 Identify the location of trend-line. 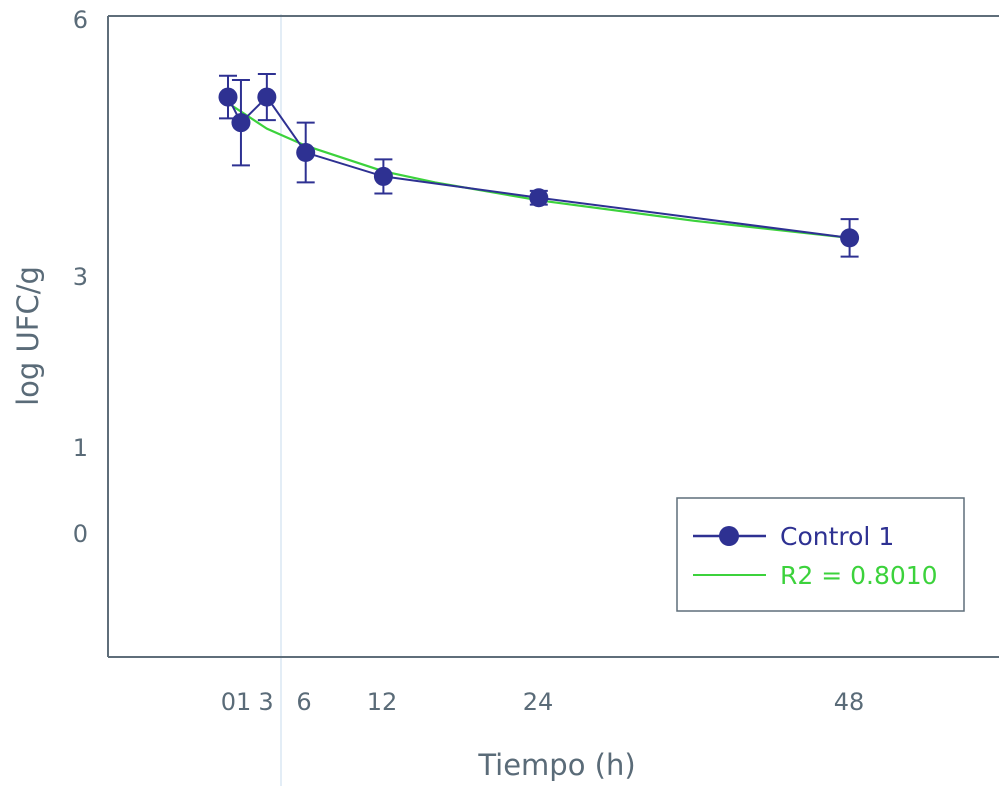
(538, 170).